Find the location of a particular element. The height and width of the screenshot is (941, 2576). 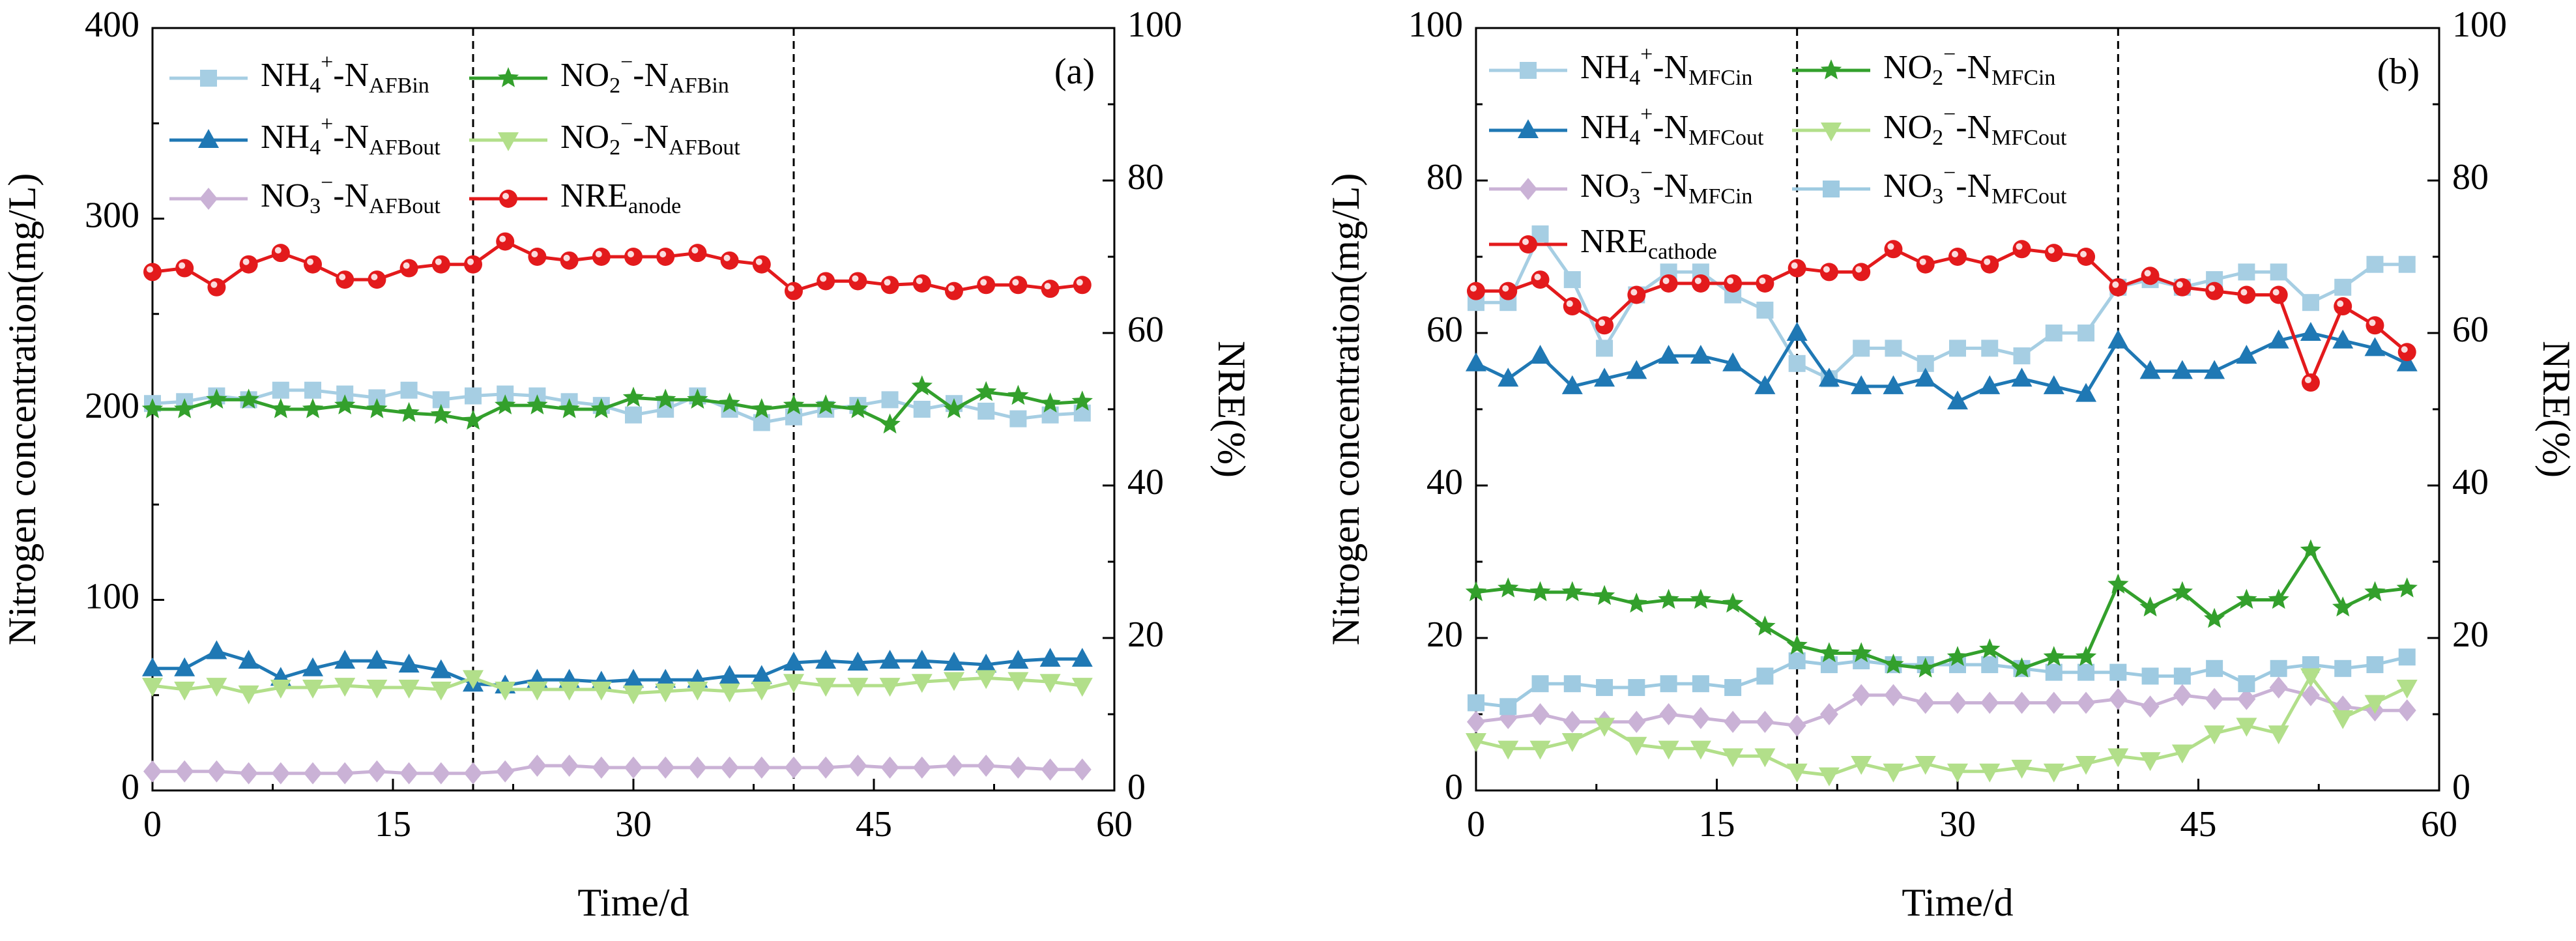

series-nre is located at coordinates (617, 266).